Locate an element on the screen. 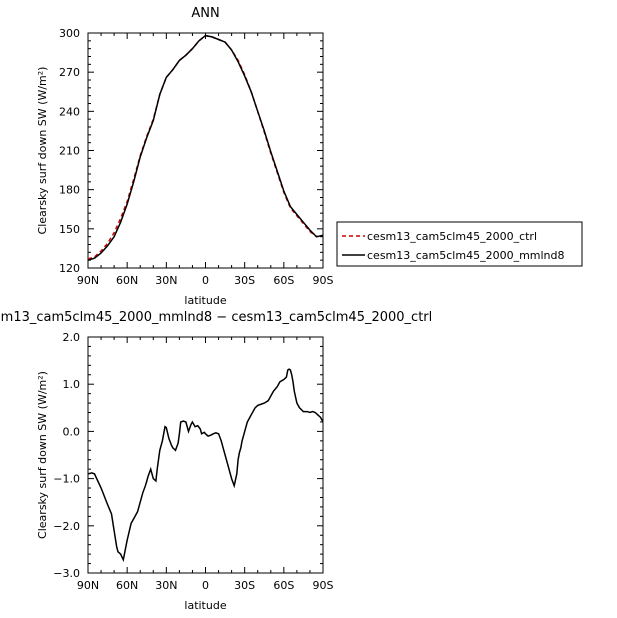 The width and height of the screenshot is (617, 618). y-tick-label: −1.0 is located at coordinates (66, 479).